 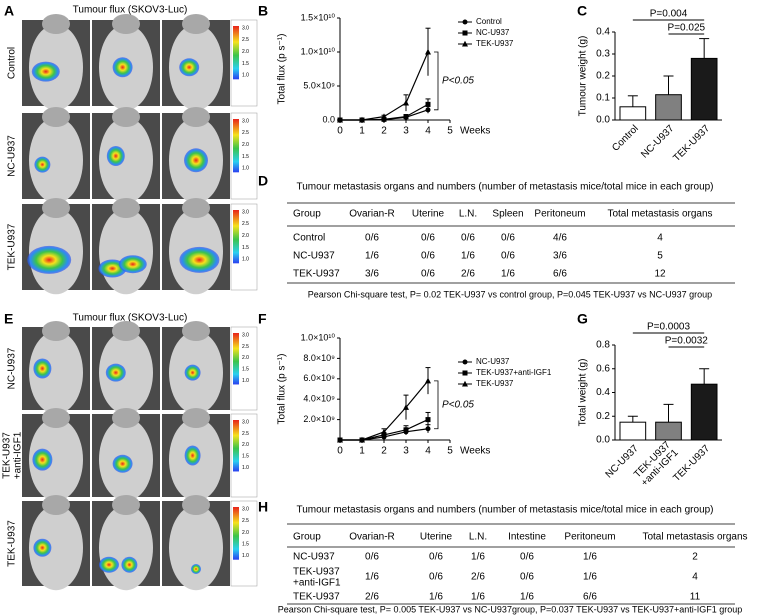 What do you see at coordinates (340, 131) in the screenshot?
I see `x-tick-label: 0` at bounding box center [340, 131].